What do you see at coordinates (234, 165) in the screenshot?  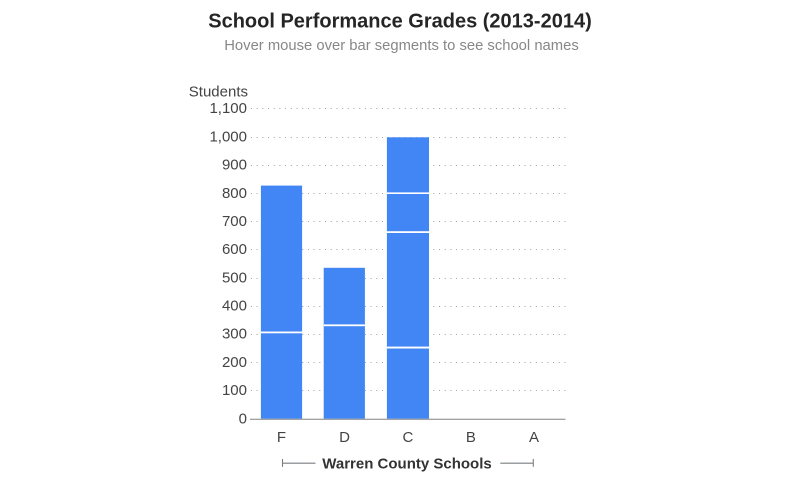 I see `svg-text: 900` at bounding box center [234, 165].